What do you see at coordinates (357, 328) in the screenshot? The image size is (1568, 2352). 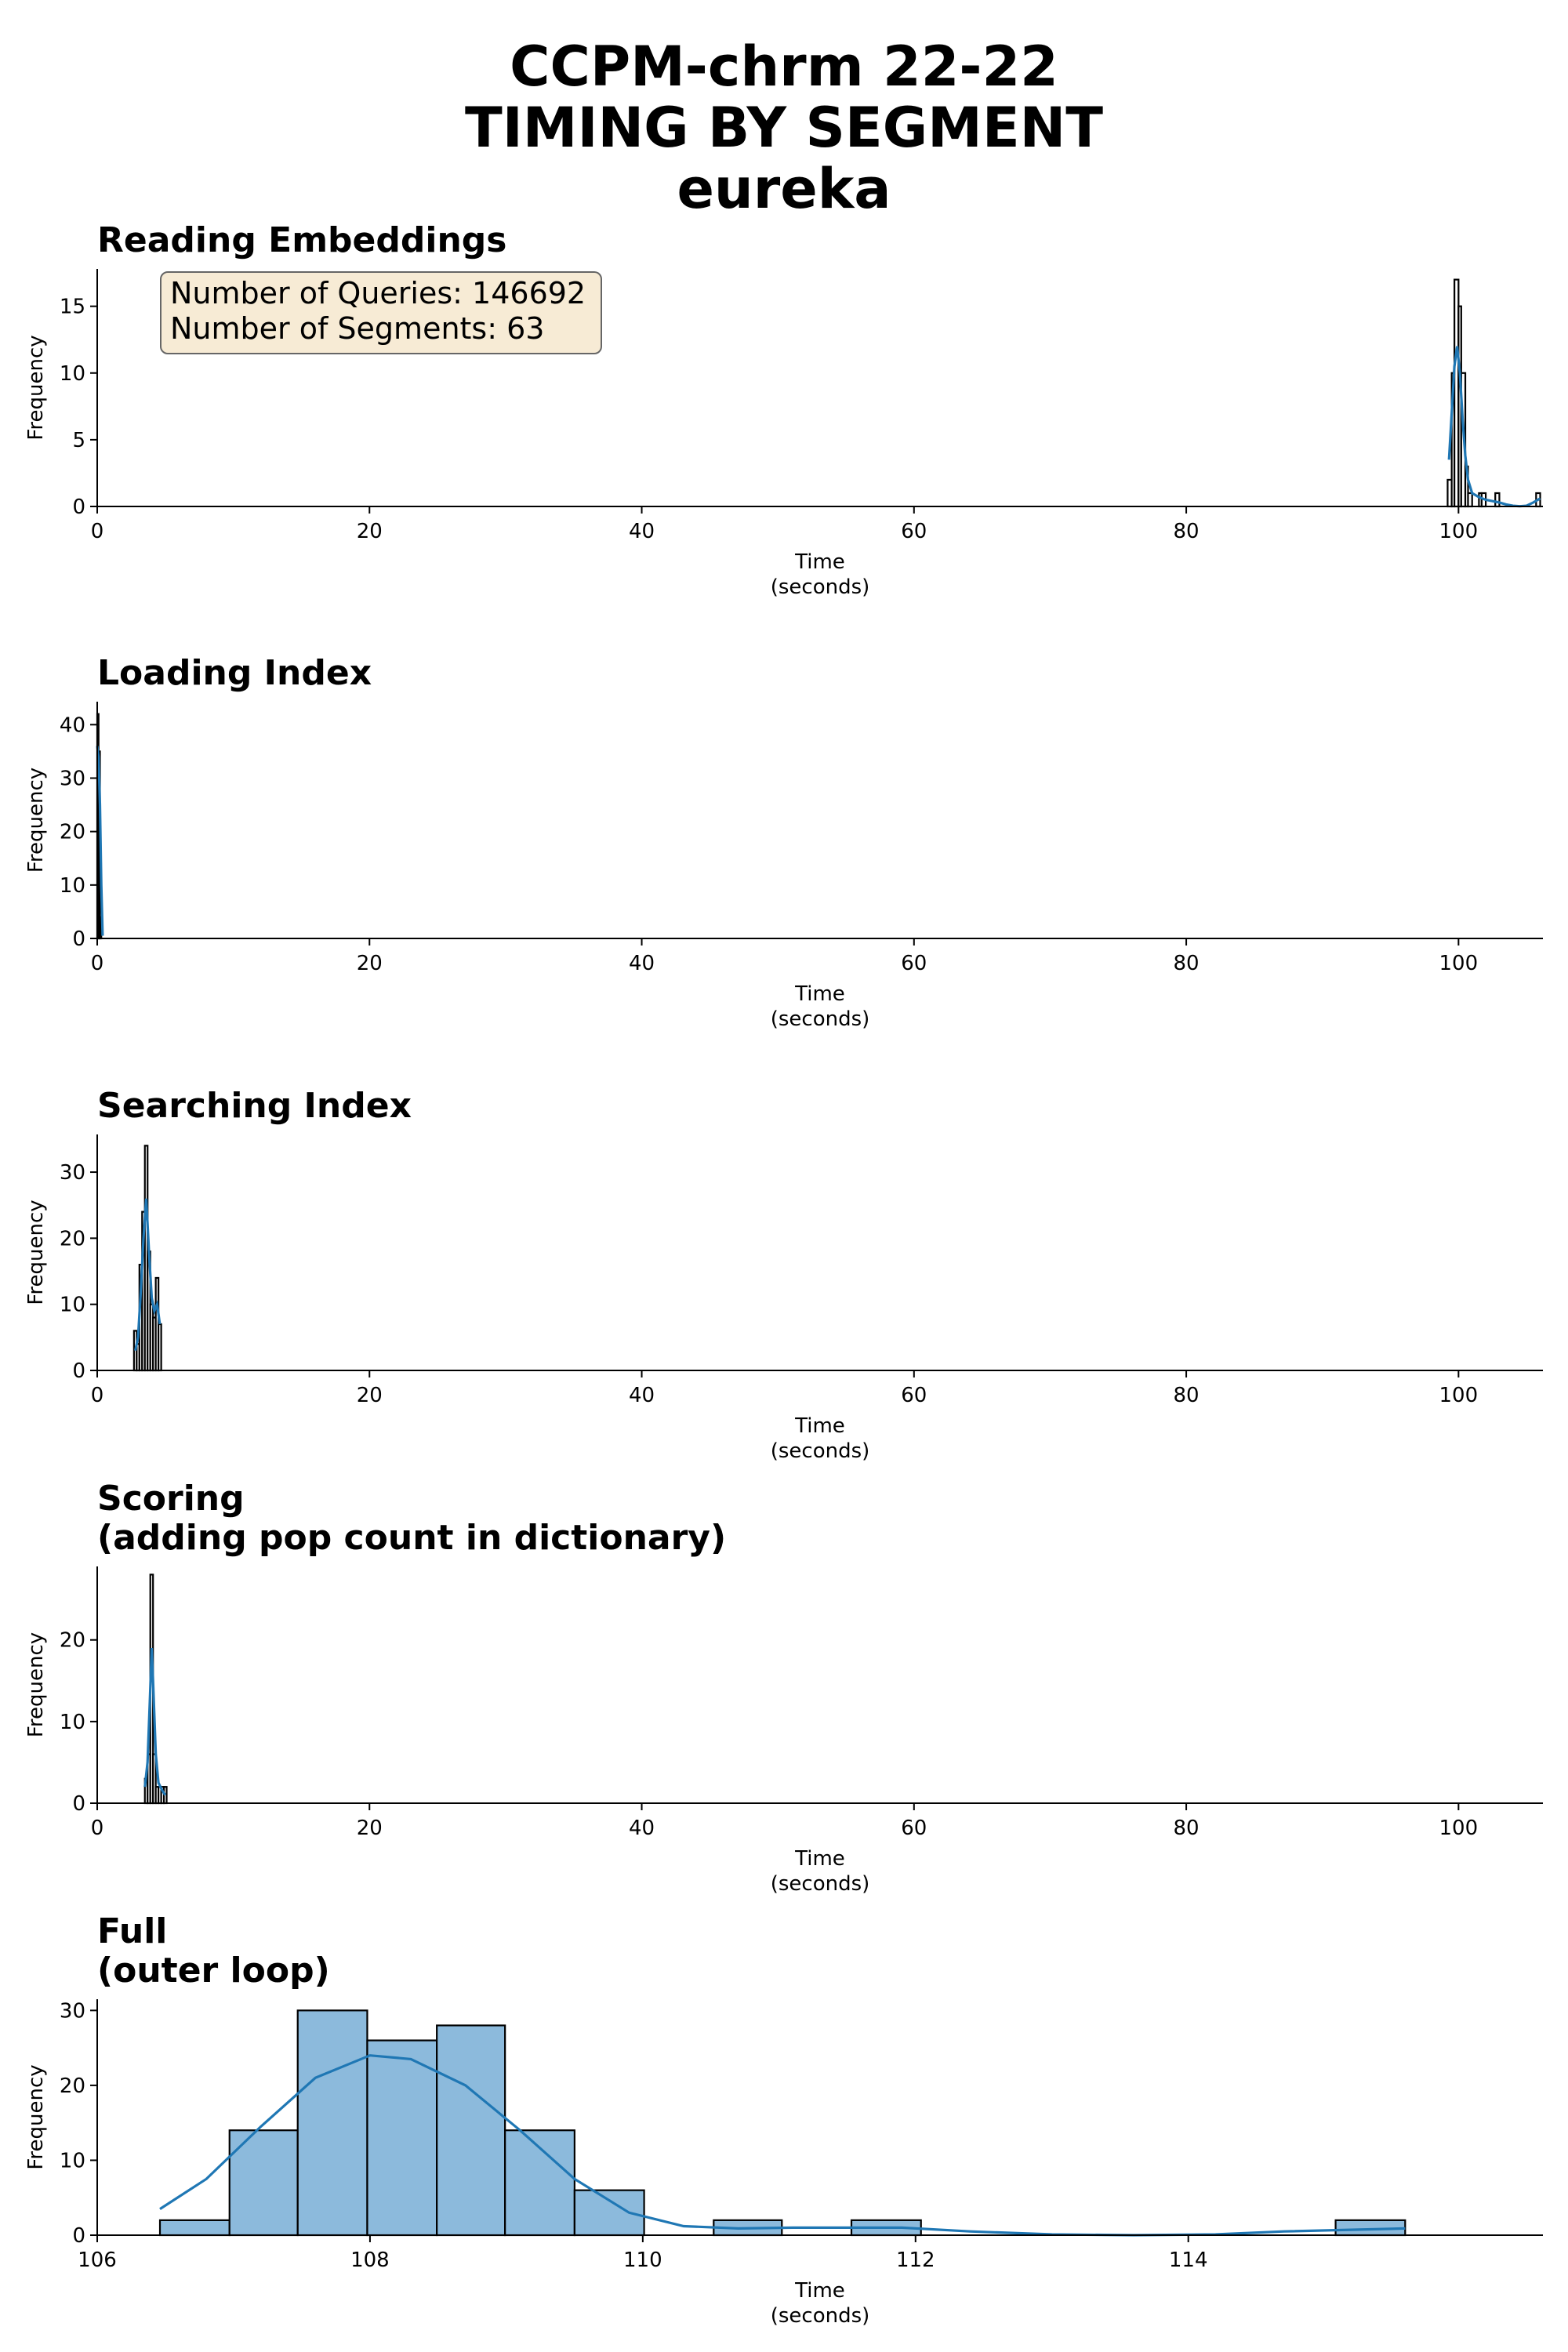 I see `annotation-line: Number of Segments: 63` at bounding box center [357, 328].